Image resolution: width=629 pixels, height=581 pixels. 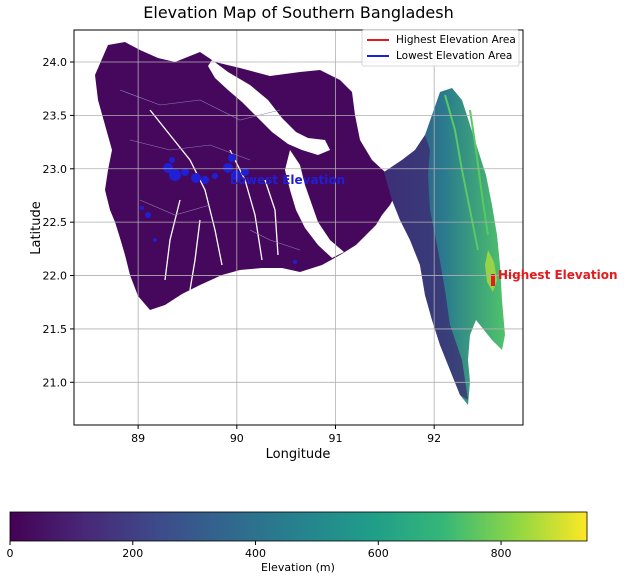 What do you see at coordinates (298, 526) in the screenshot?
I see `colorbar-gradient` at bounding box center [298, 526].